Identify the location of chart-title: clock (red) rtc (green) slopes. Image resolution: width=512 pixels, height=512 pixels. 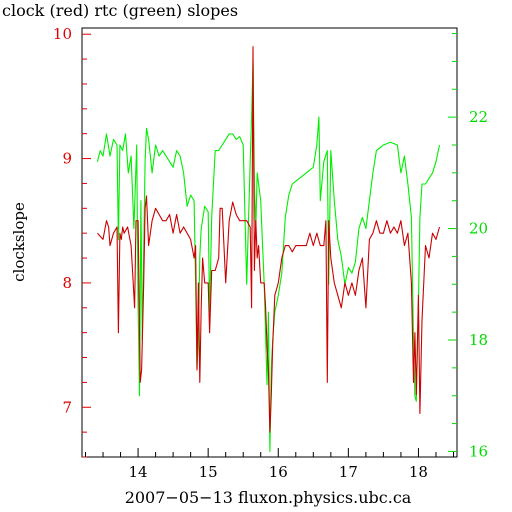
(120, 10).